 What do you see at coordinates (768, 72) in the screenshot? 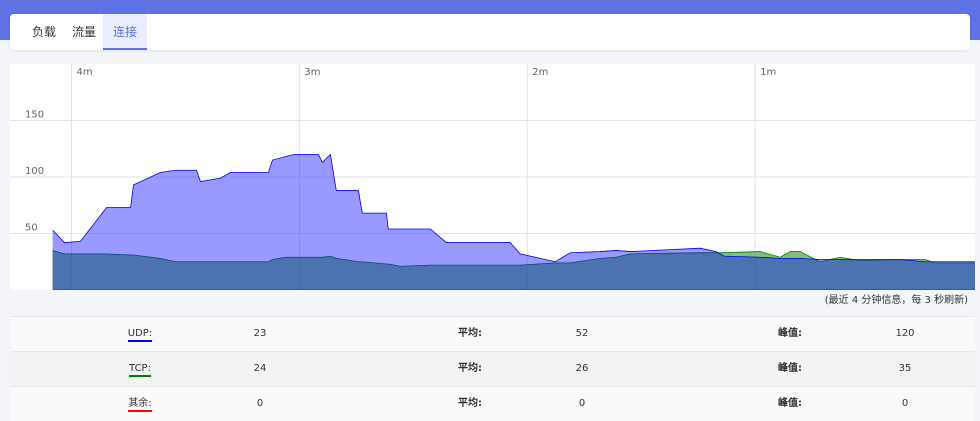
I see `x-tick-label: 1m` at bounding box center [768, 72].